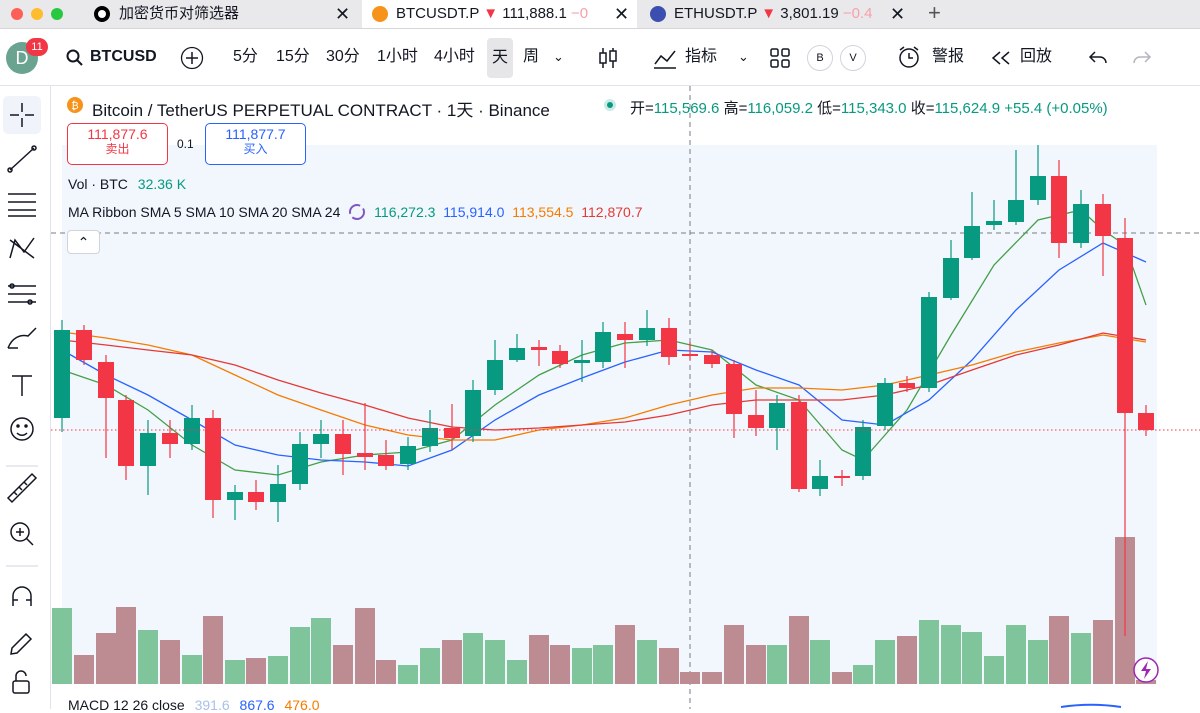 The height and width of the screenshot is (713, 1200). What do you see at coordinates (22, 248) in the screenshot?
I see `pattern-tool` at bounding box center [22, 248].